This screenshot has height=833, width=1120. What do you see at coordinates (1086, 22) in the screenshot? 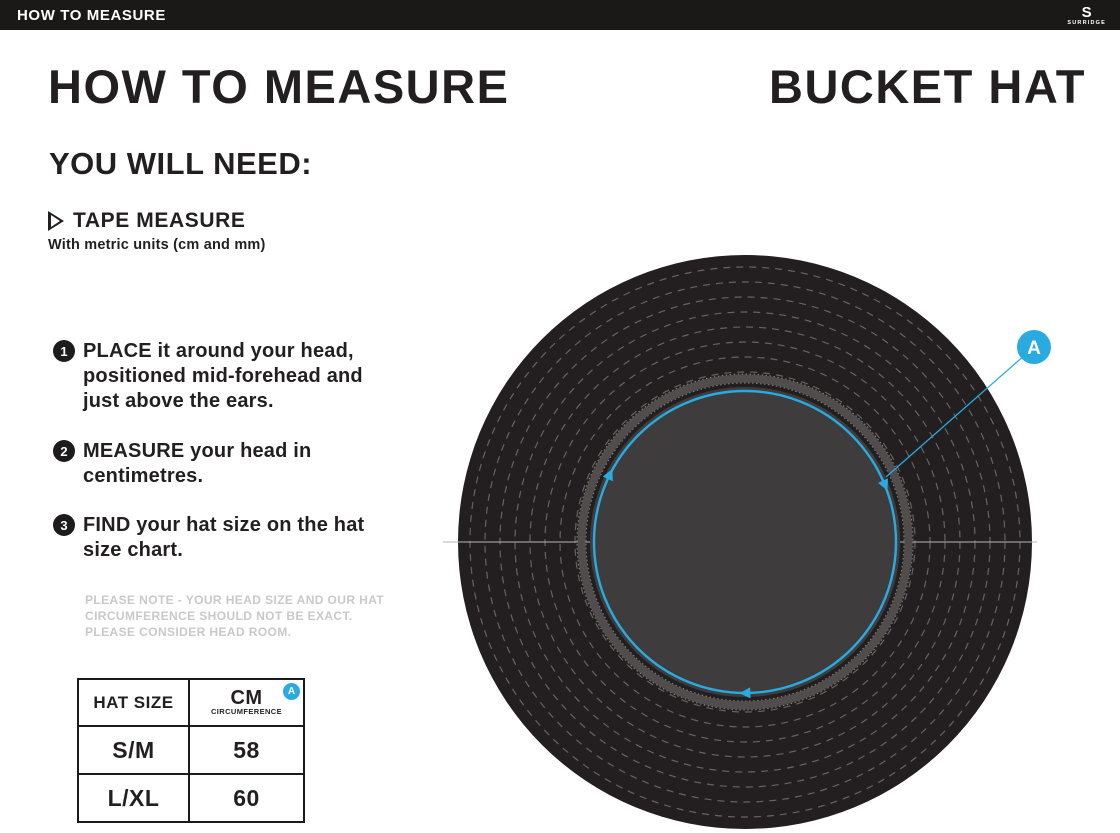
I see `surridge-wordmark: SURRIDGE` at bounding box center [1086, 22].